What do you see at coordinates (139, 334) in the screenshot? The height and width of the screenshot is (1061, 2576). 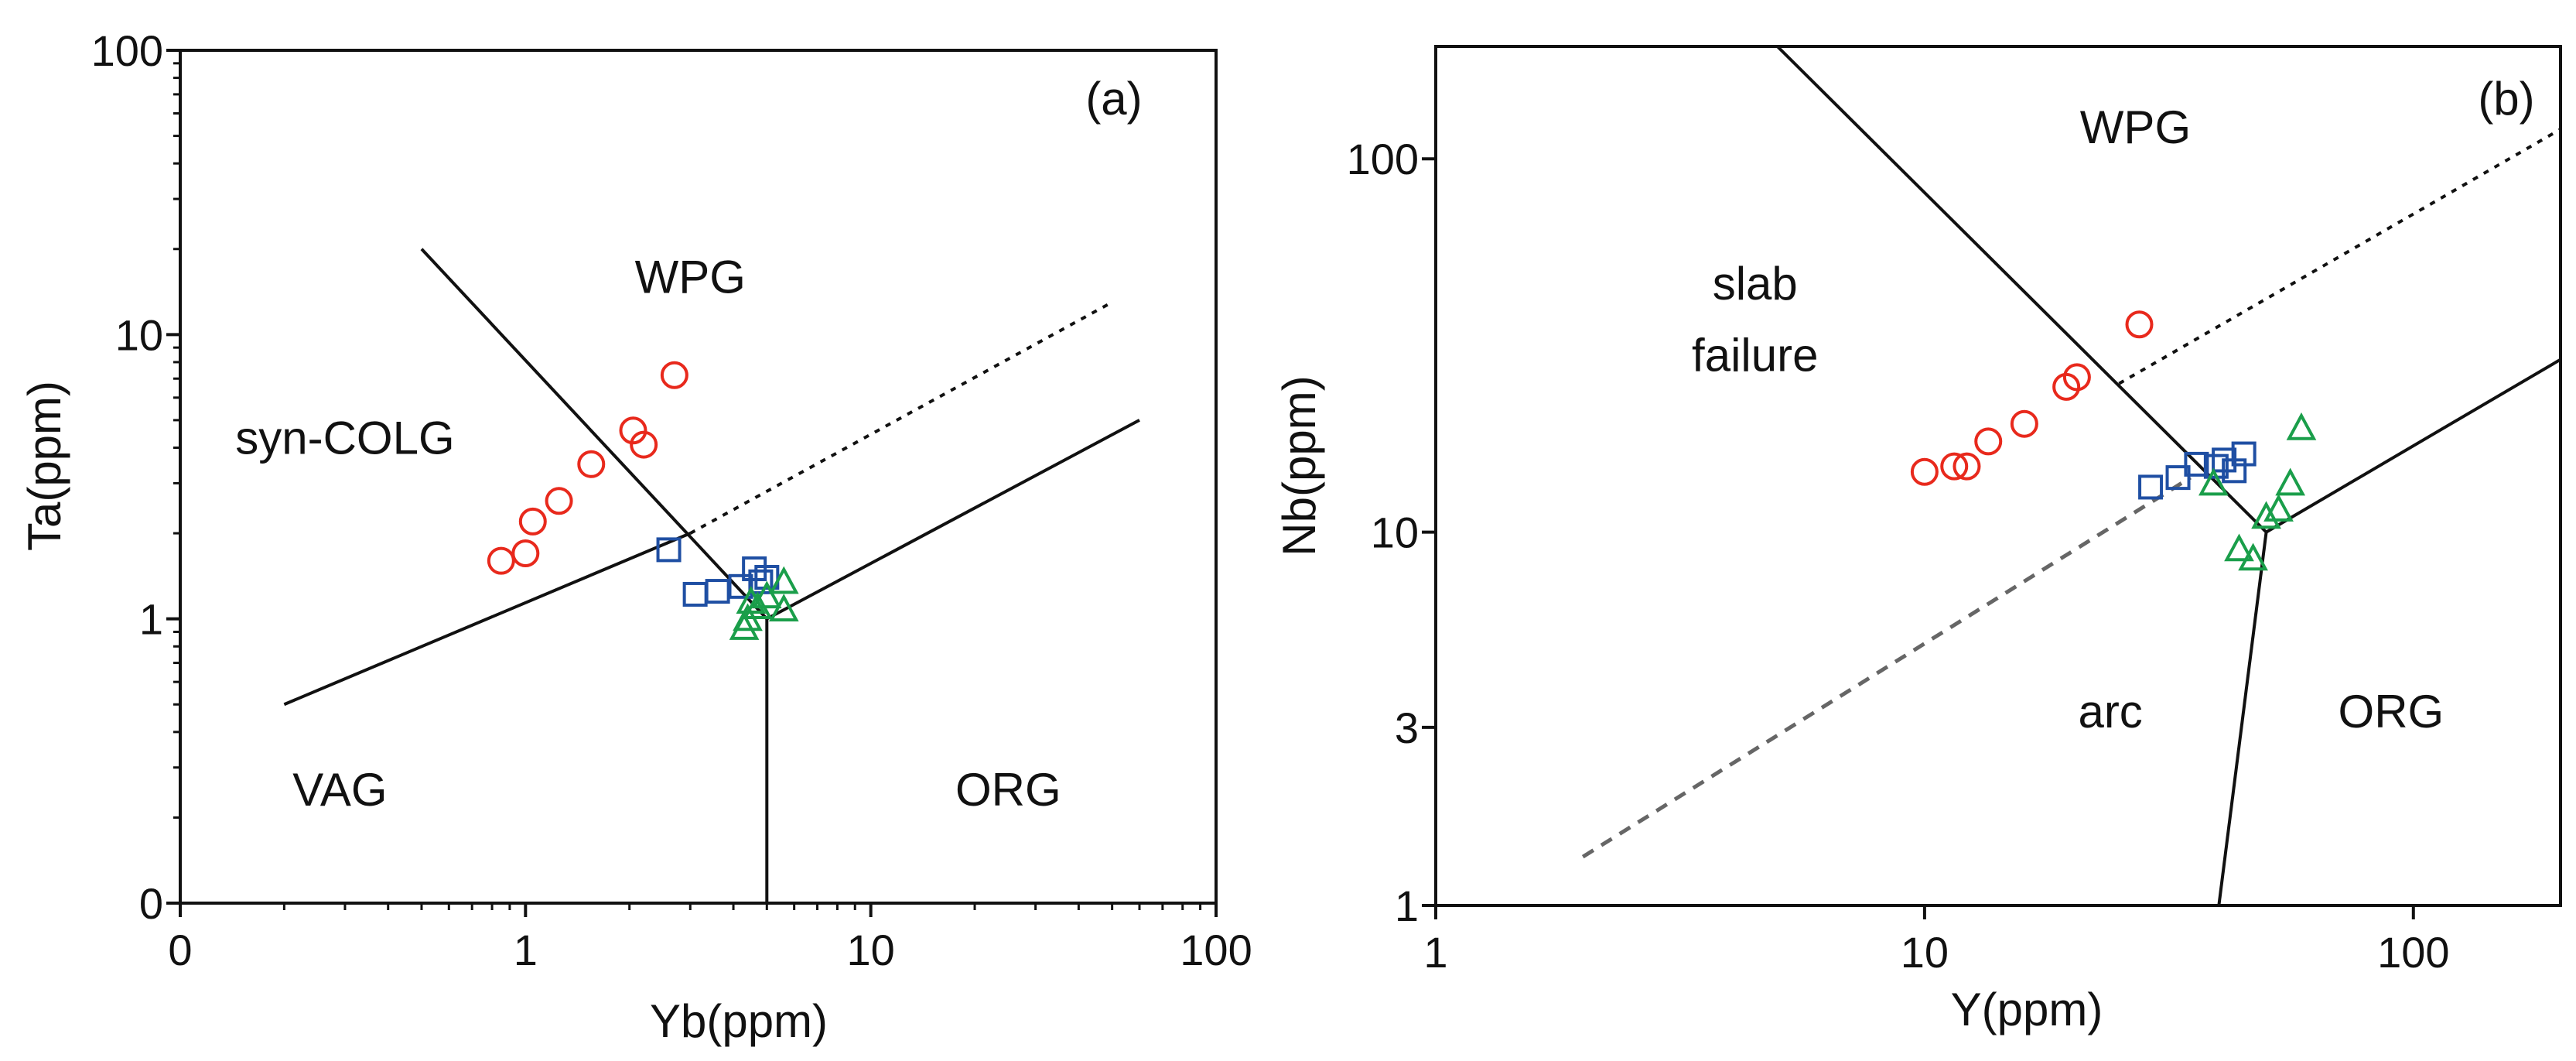 I see `panel-a-y-tick-label: 10` at bounding box center [139, 334].